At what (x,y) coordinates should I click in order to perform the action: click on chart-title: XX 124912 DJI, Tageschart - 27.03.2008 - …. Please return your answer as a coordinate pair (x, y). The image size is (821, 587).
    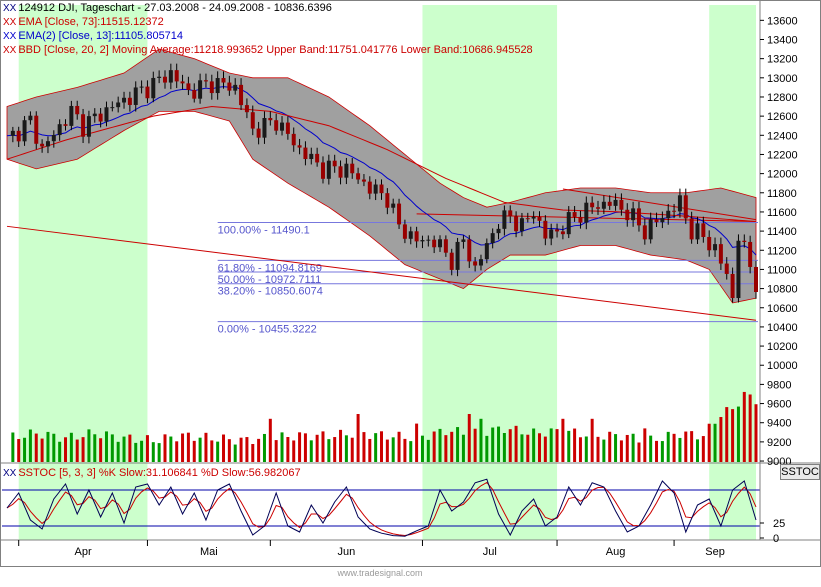
    Looking at the image, I should click on (167, 8).